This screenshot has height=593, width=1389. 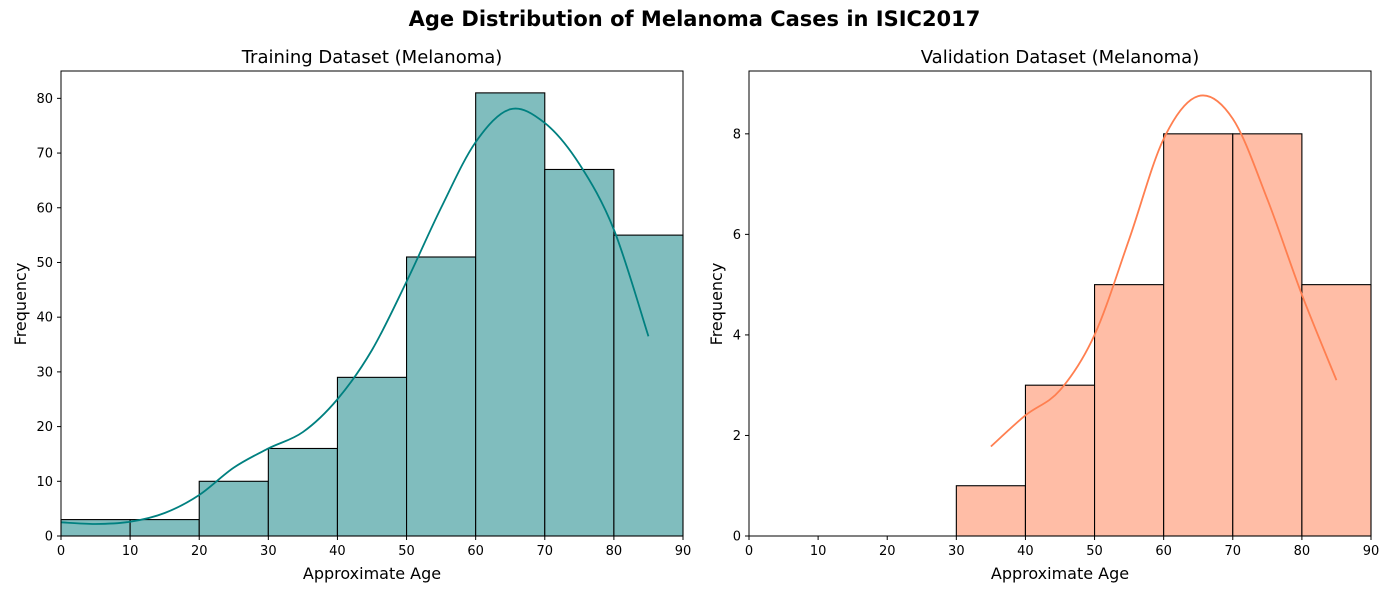 What do you see at coordinates (1302, 551) in the screenshot?
I see `validation-x-tick-label: 80` at bounding box center [1302, 551].